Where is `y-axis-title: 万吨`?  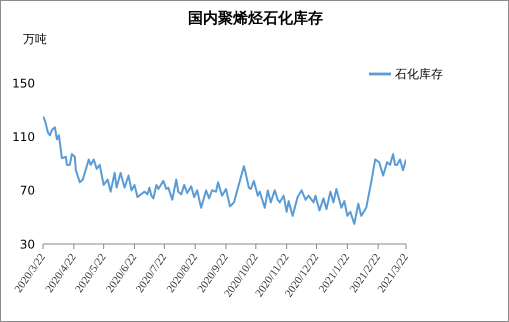 y-axis-title: 万吨 is located at coordinates (35, 39).